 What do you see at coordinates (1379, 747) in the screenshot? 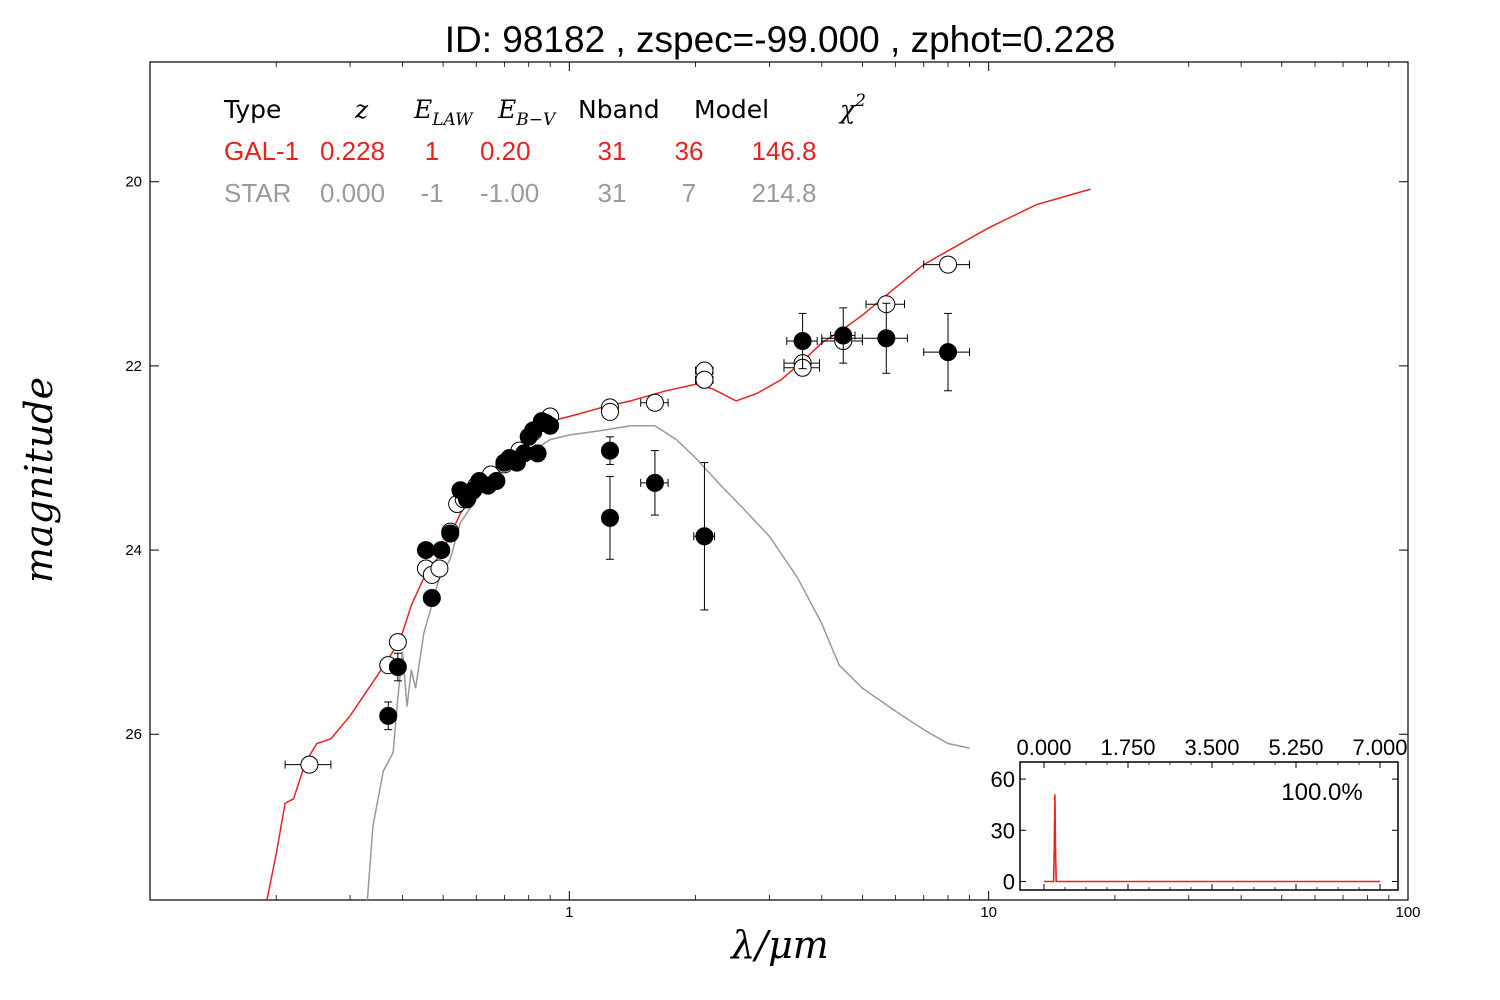
I see `inset-x-tick-label: 7.000` at bounding box center [1379, 747].